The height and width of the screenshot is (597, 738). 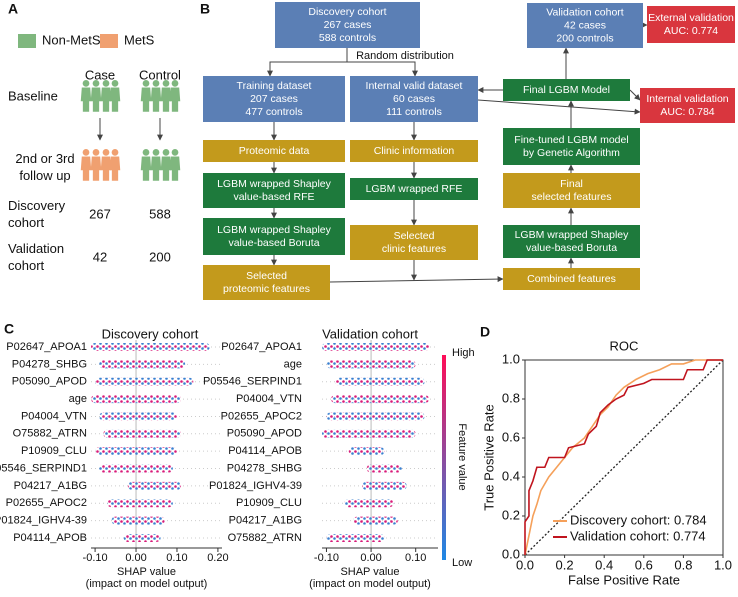 What do you see at coordinates (265, 538) in the screenshot?
I see `feature-label: O75882_ATRN` at bounding box center [265, 538].